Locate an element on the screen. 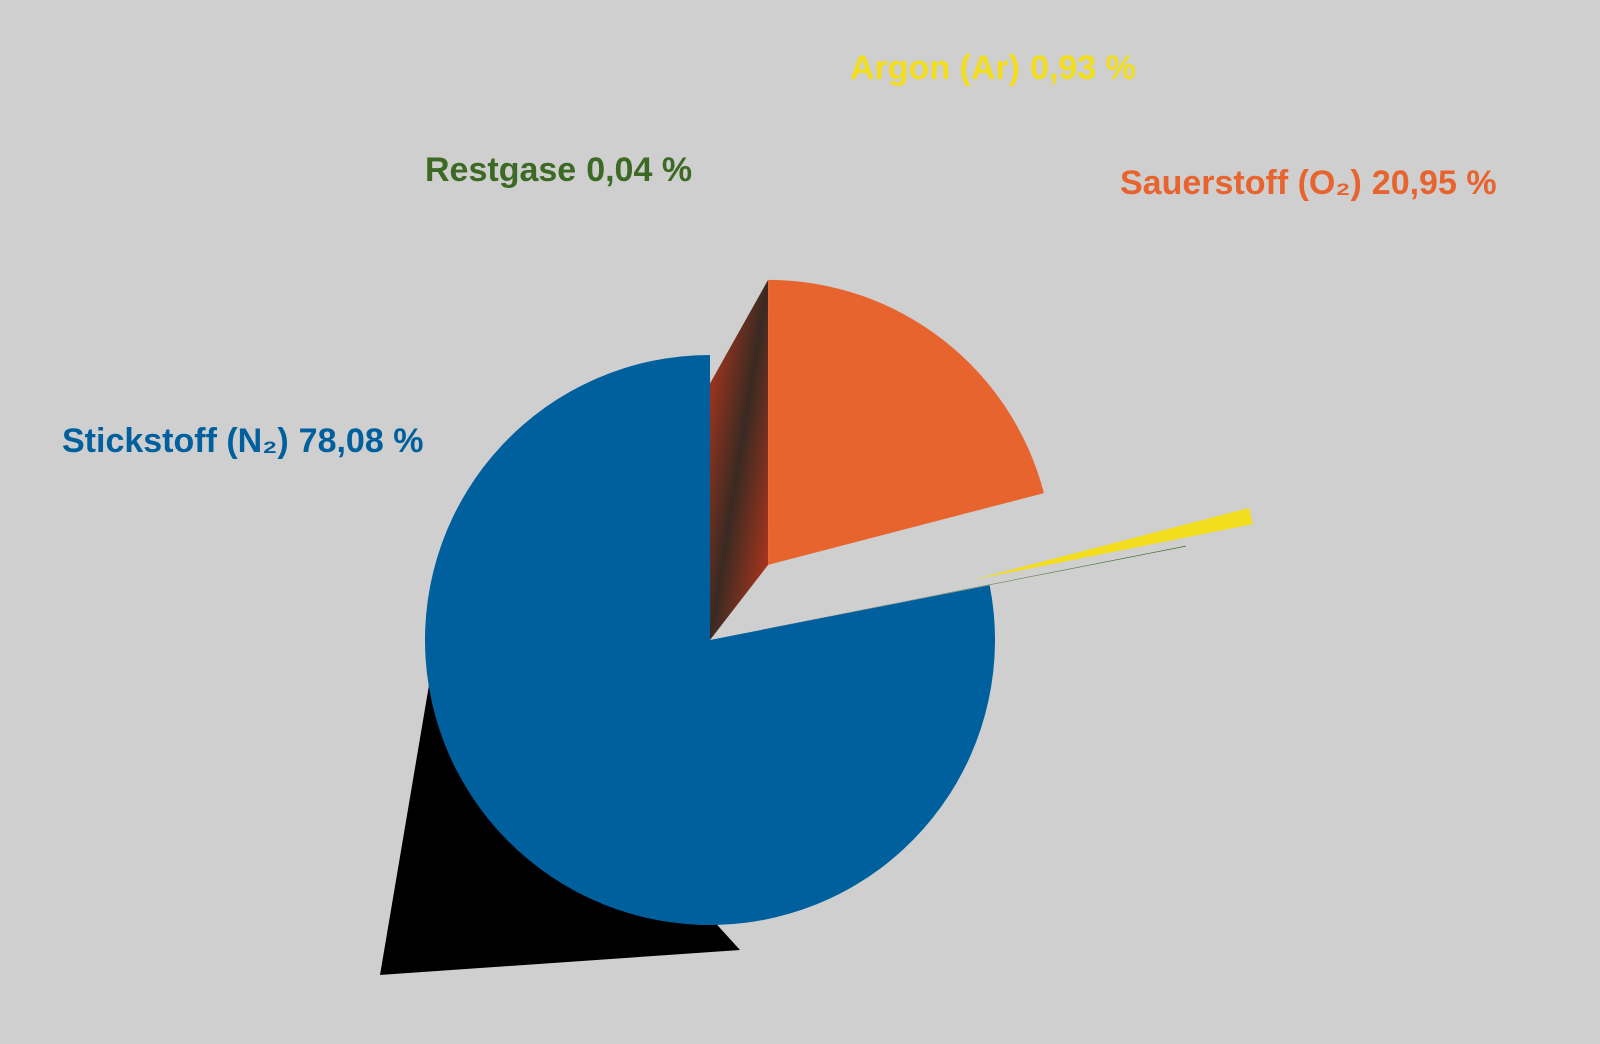 This screenshot has height=1044, width=1600. slice-label: Restgase 0,04 % is located at coordinates (558, 170).